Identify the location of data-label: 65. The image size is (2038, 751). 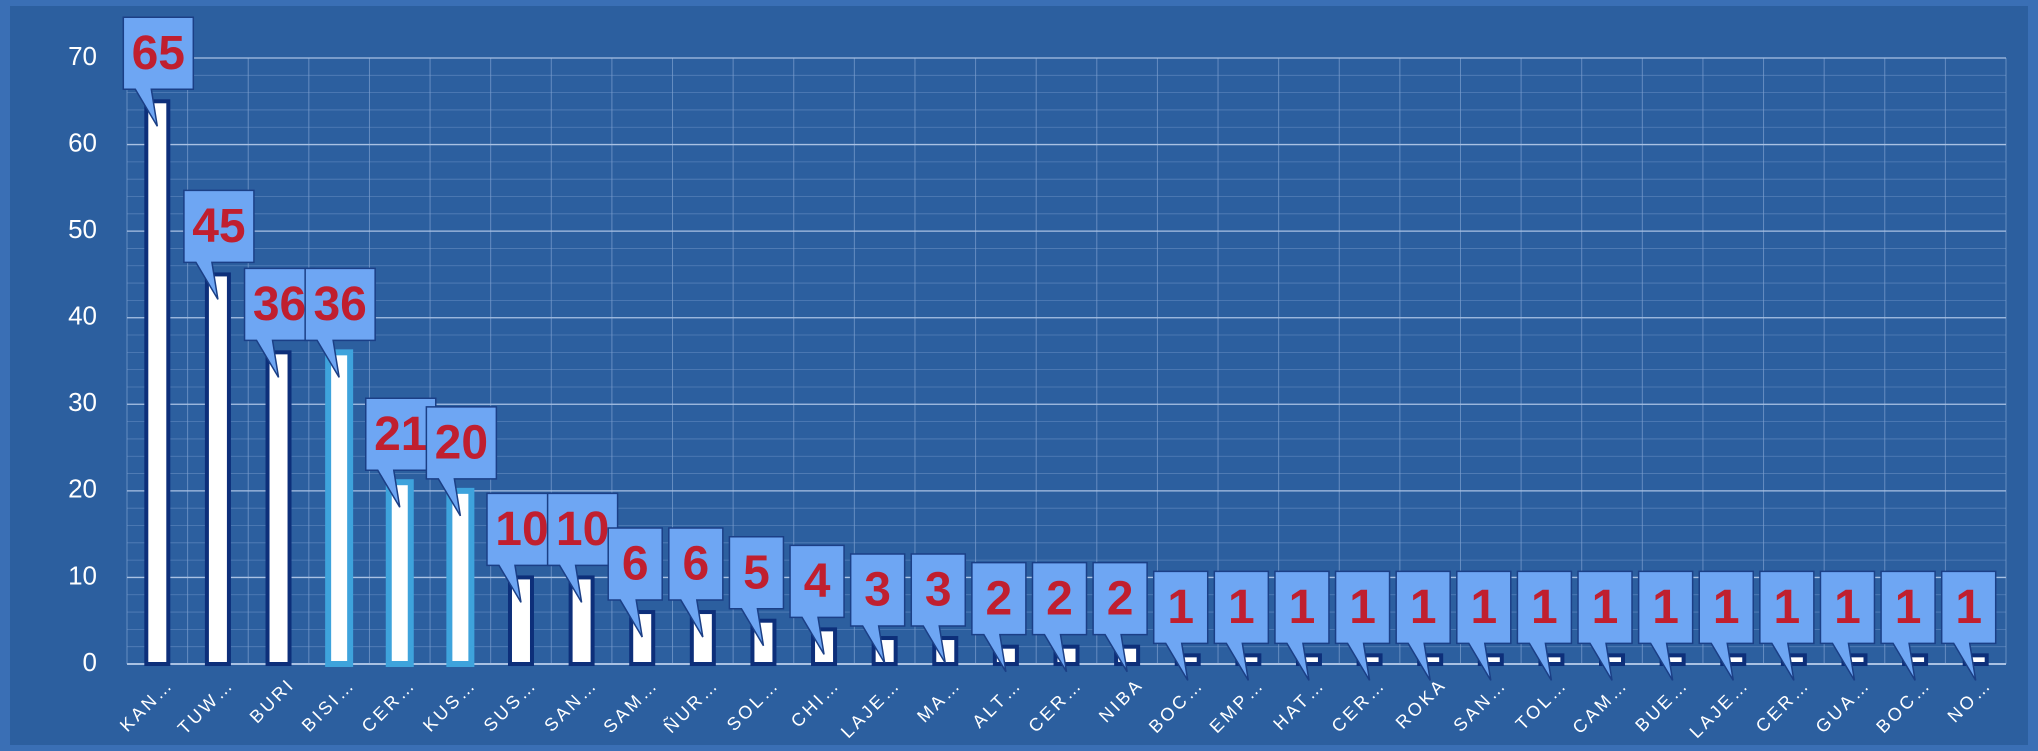
(158, 53).